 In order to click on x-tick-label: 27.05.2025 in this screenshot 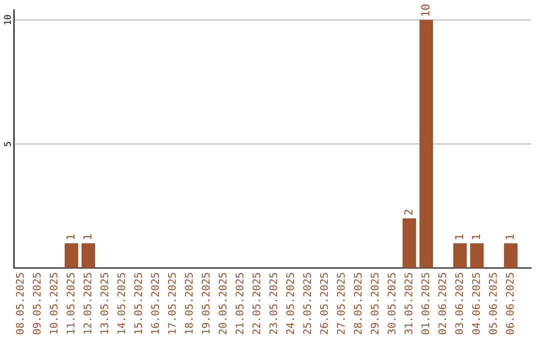, I will do `click(340, 303)`.